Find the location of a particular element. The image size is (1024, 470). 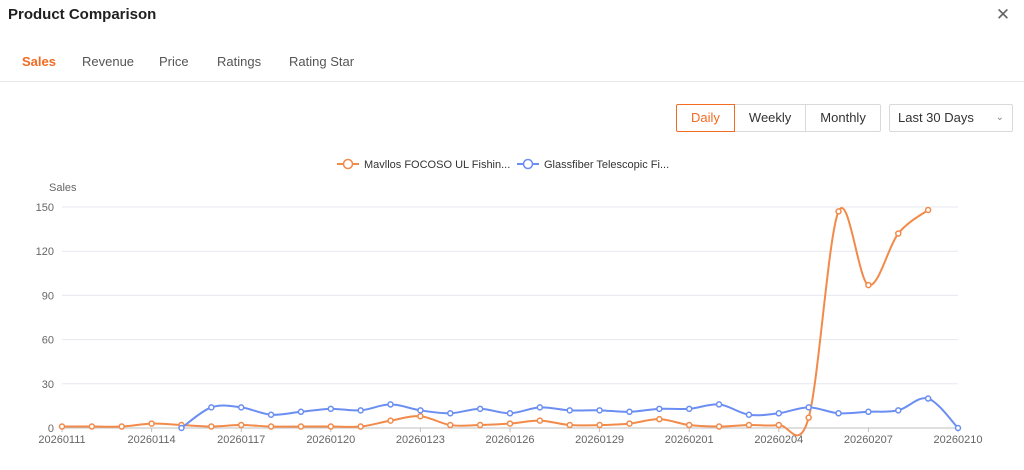

granularity-toggle: Daily Weekly Monthly is located at coordinates (778, 118).